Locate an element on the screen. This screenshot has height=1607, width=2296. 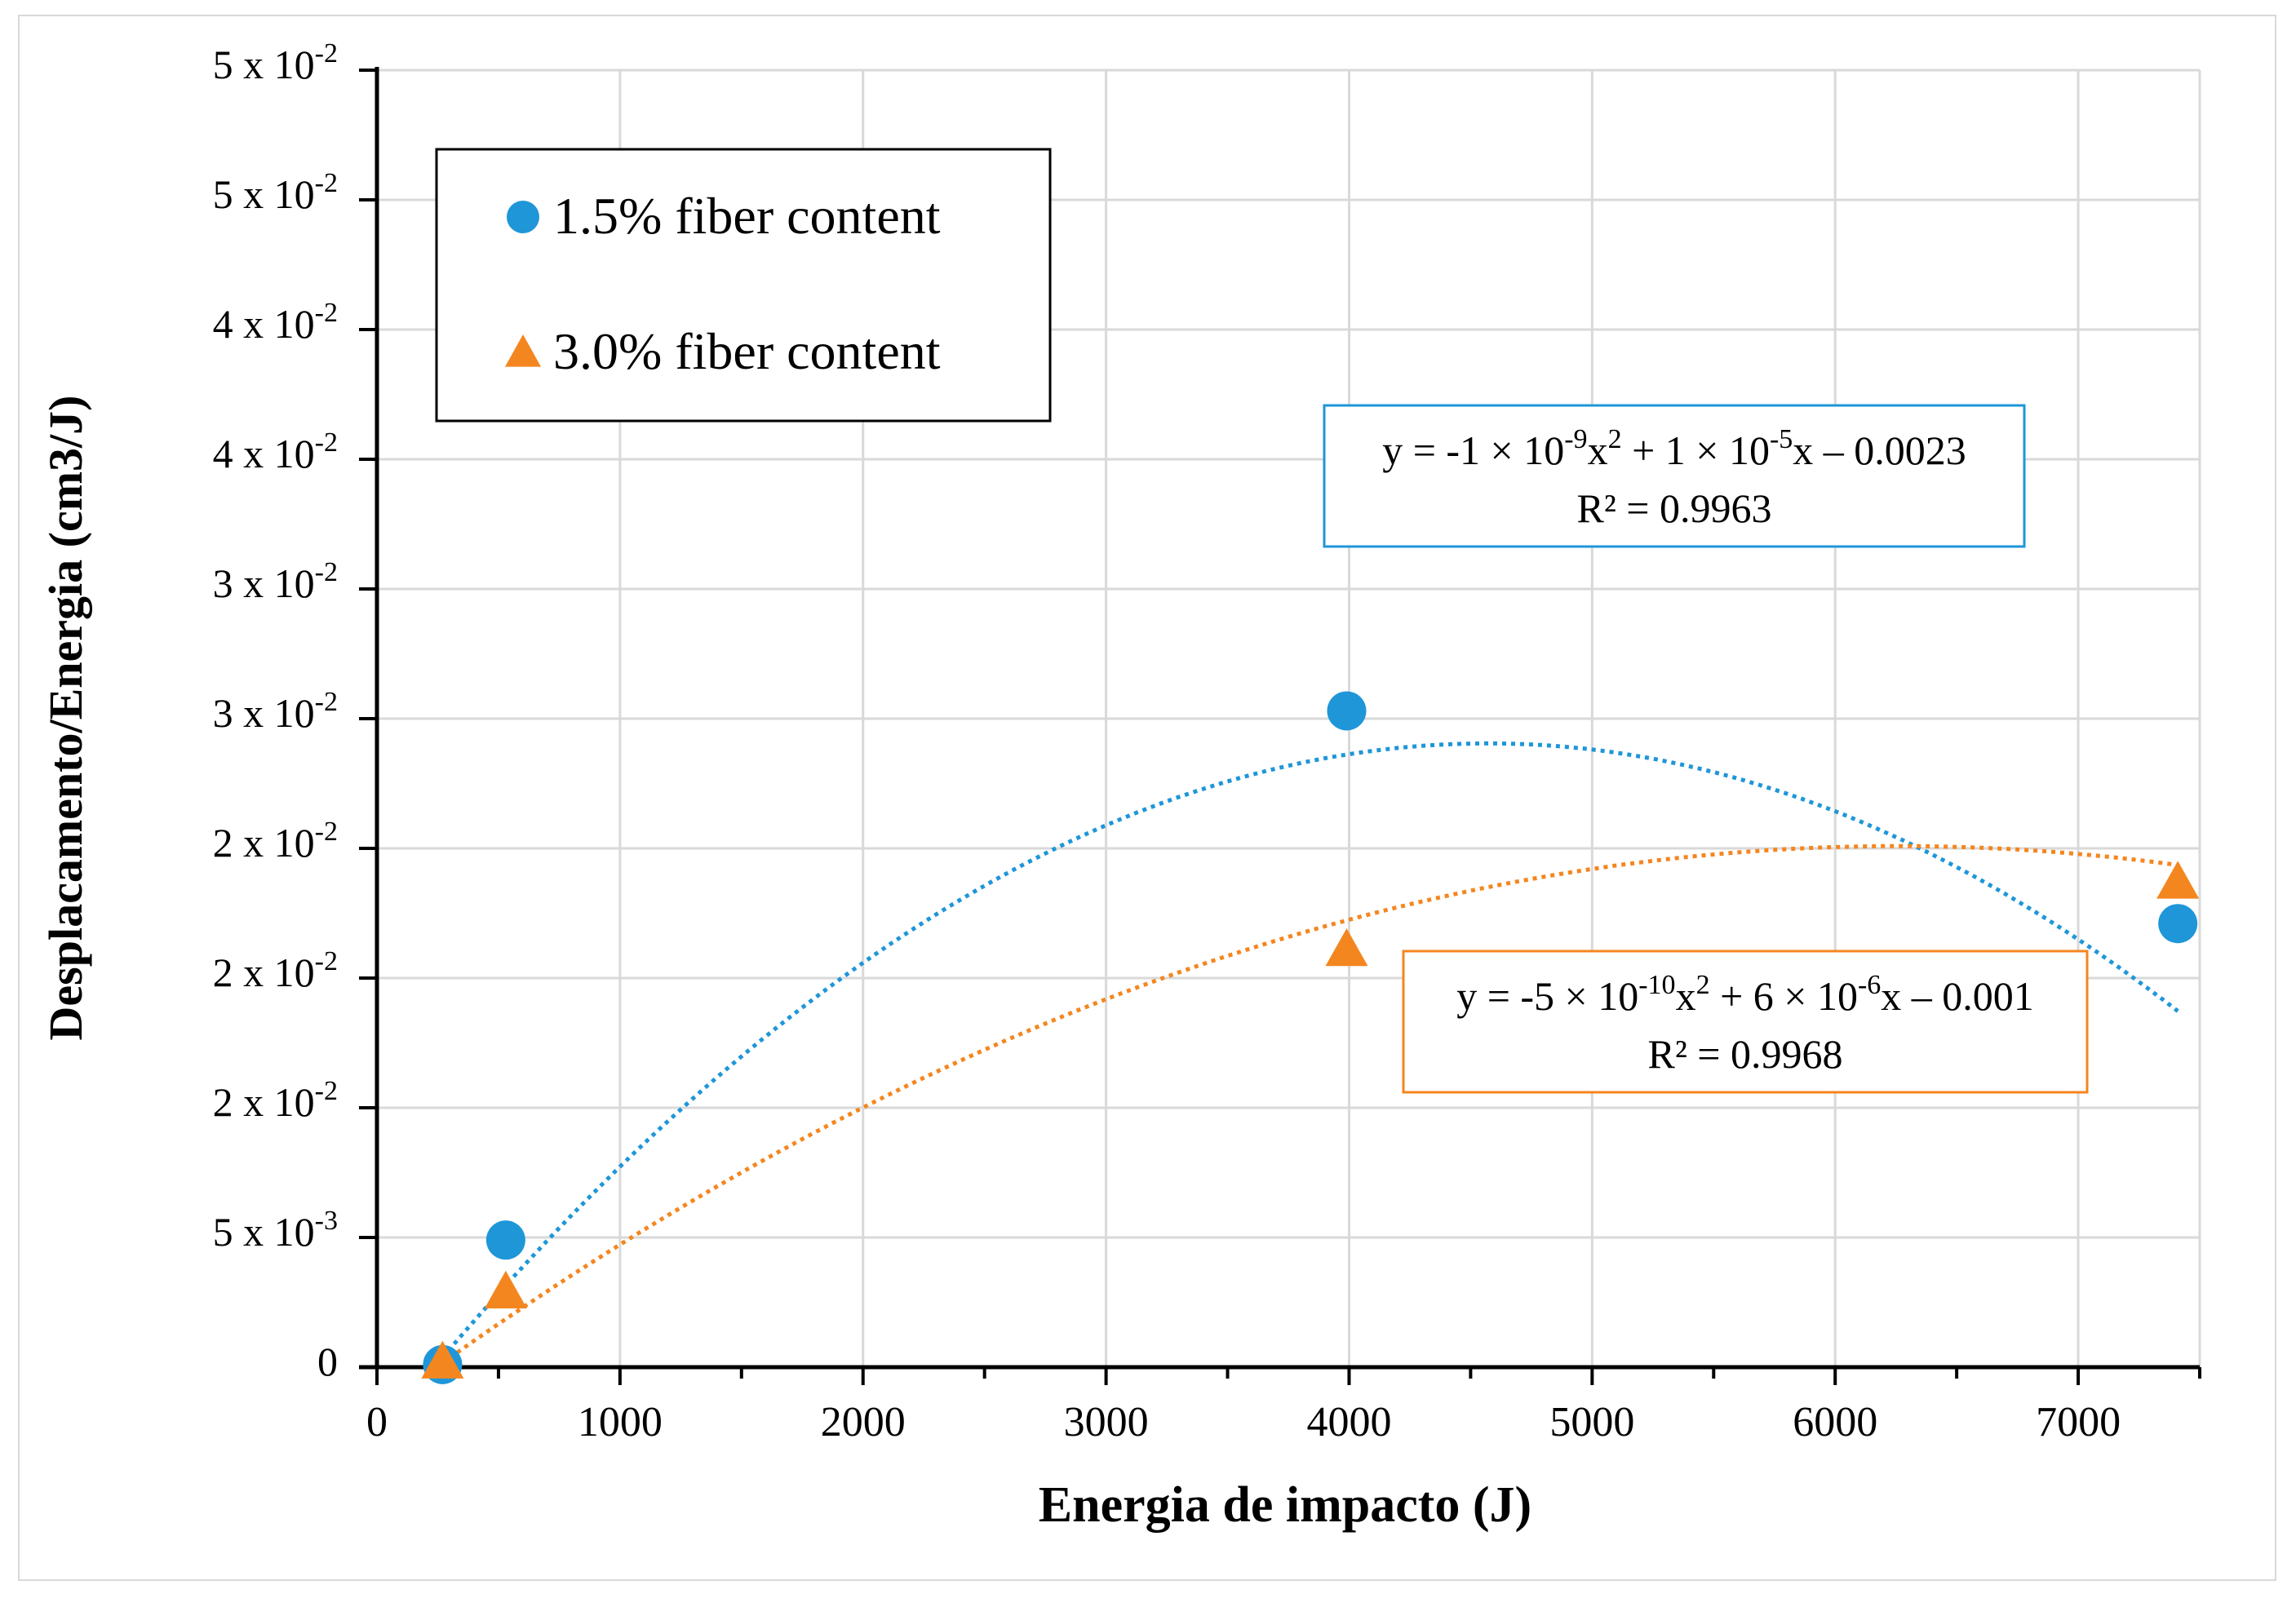
x-tick-label: 6000 is located at coordinates (1835, 1422).